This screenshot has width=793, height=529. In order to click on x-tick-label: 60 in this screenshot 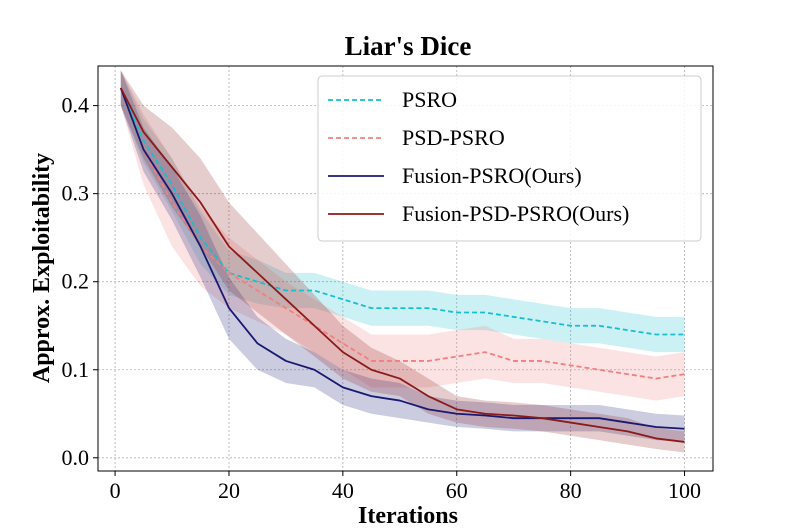, I will do `click(457, 490)`.